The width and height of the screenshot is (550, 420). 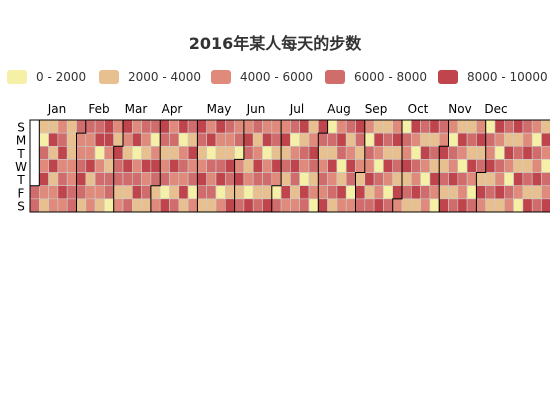 What do you see at coordinates (376, 77) in the screenshot?
I see `legend-item: 6000 - 8000` at bounding box center [376, 77].